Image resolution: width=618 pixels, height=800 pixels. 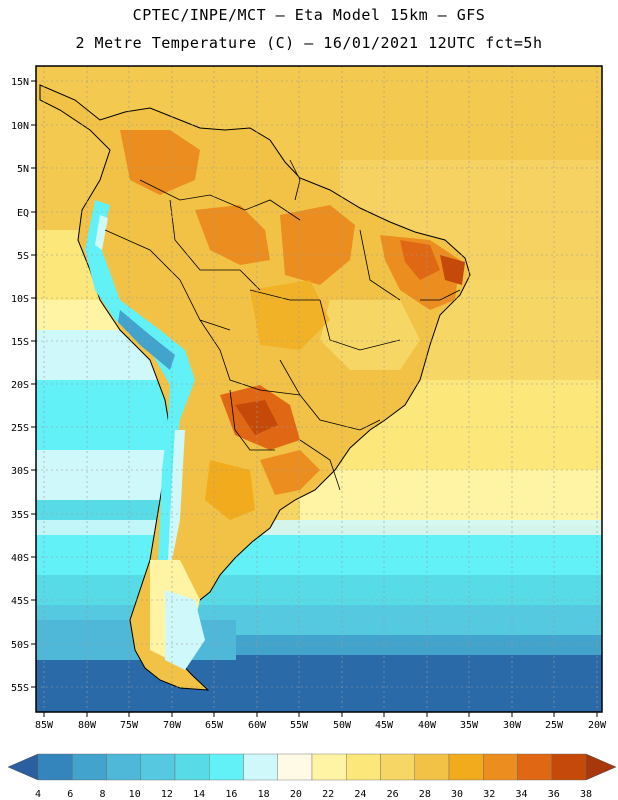 I want to click on lat-label: 15S, so click(x=20, y=342).